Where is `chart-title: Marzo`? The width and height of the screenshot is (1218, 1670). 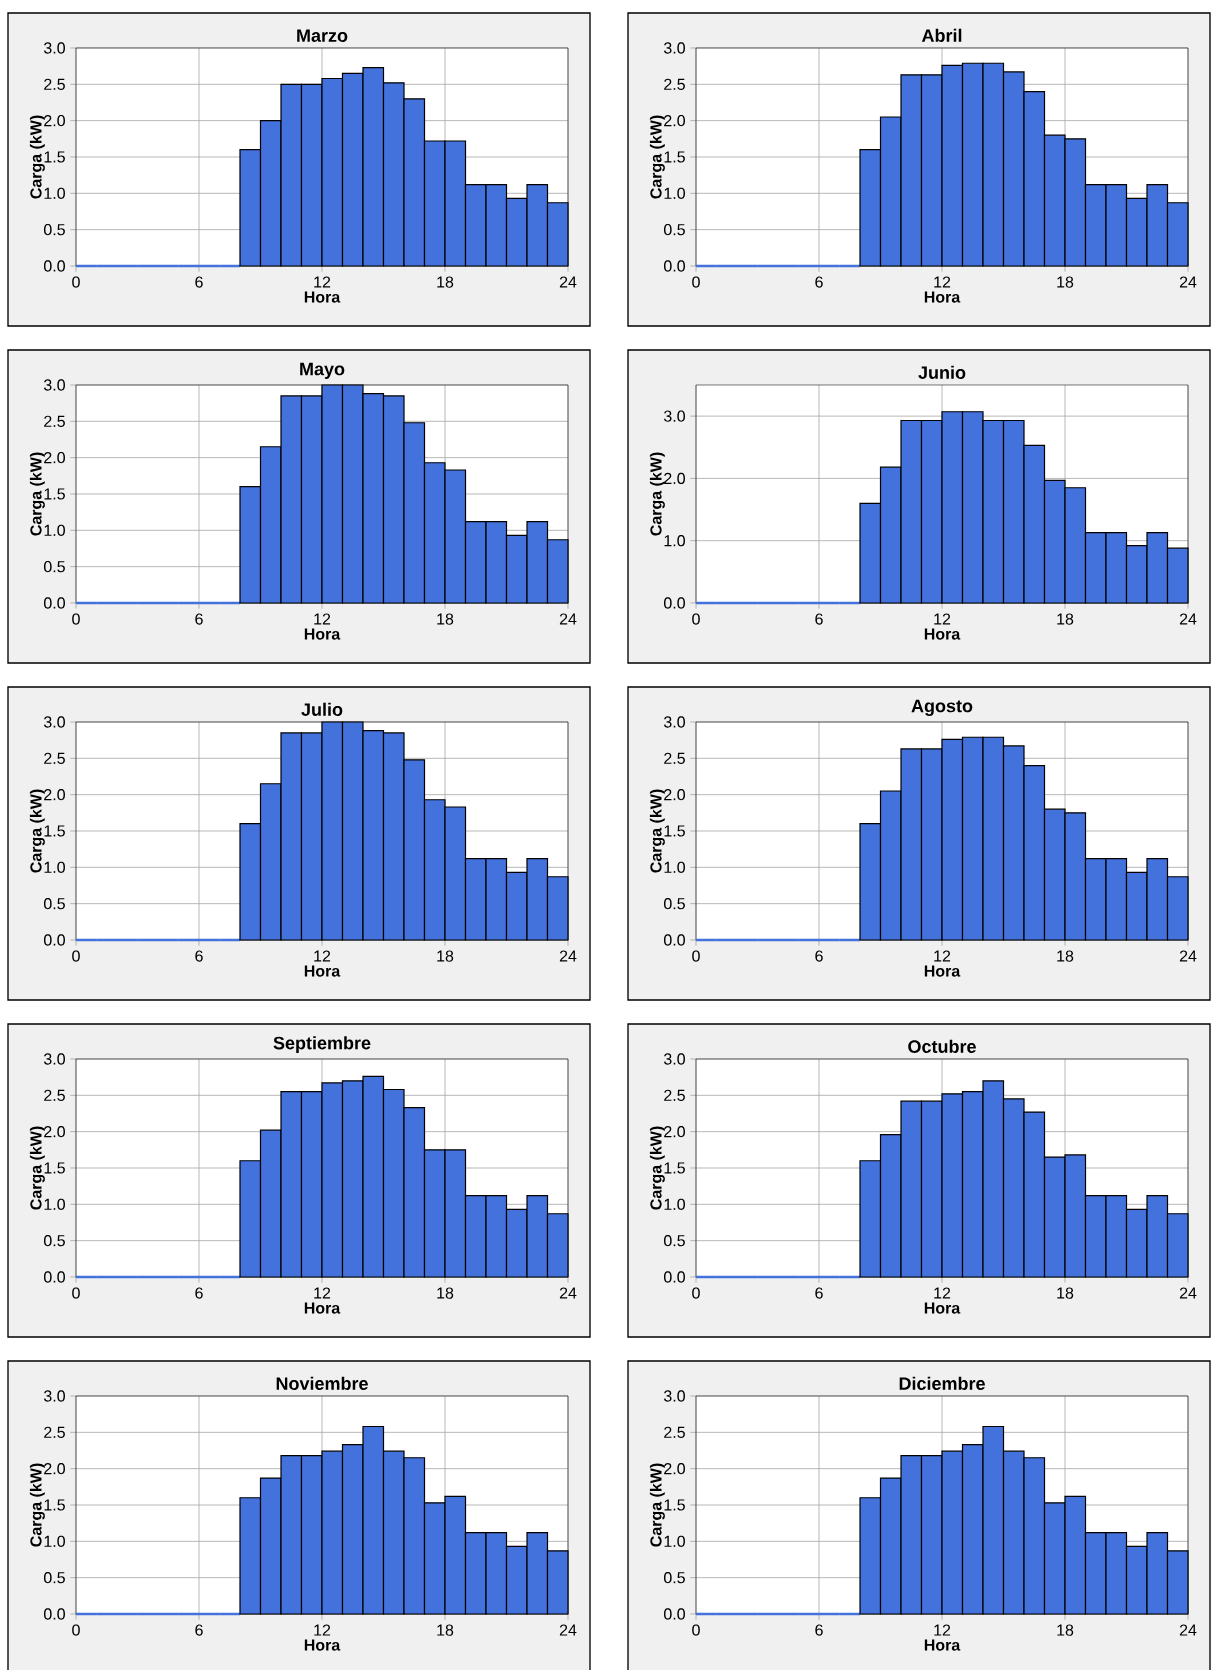 chart-title: Marzo is located at coordinates (322, 35).